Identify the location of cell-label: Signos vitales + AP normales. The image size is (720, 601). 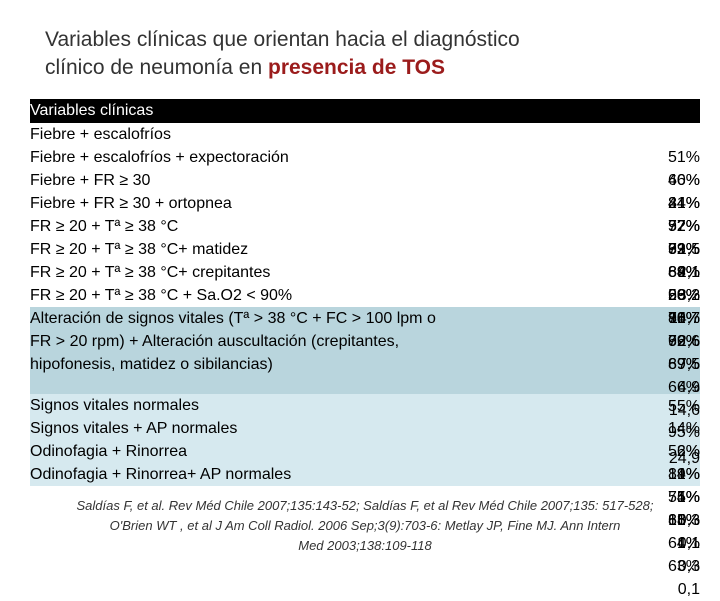
(134, 428).